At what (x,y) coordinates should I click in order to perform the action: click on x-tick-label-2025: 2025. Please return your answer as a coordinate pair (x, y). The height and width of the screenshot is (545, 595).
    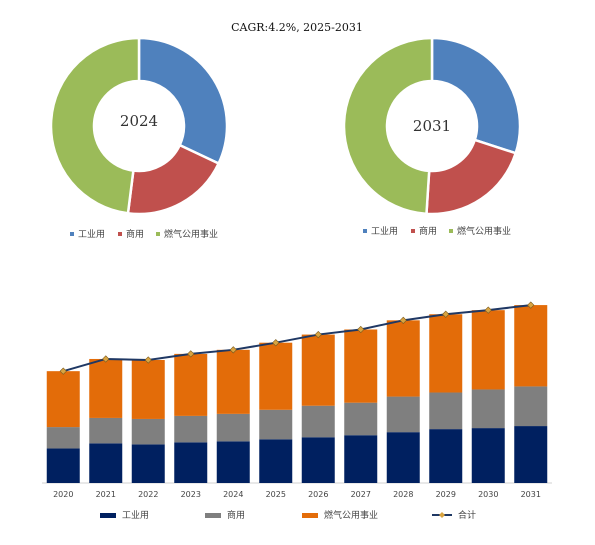
    Looking at the image, I should click on (276, 494).